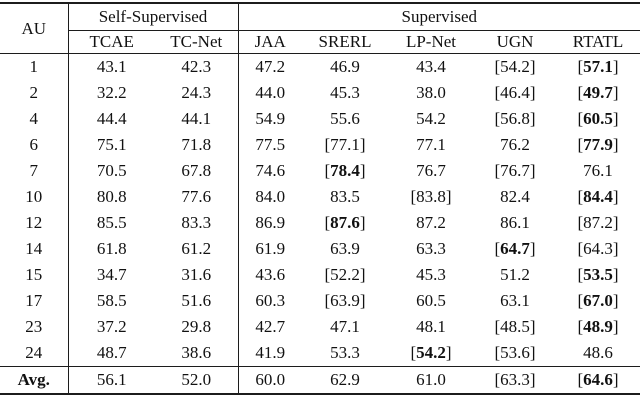  I want to click on value-cell: [46.4], so click(515, 92).